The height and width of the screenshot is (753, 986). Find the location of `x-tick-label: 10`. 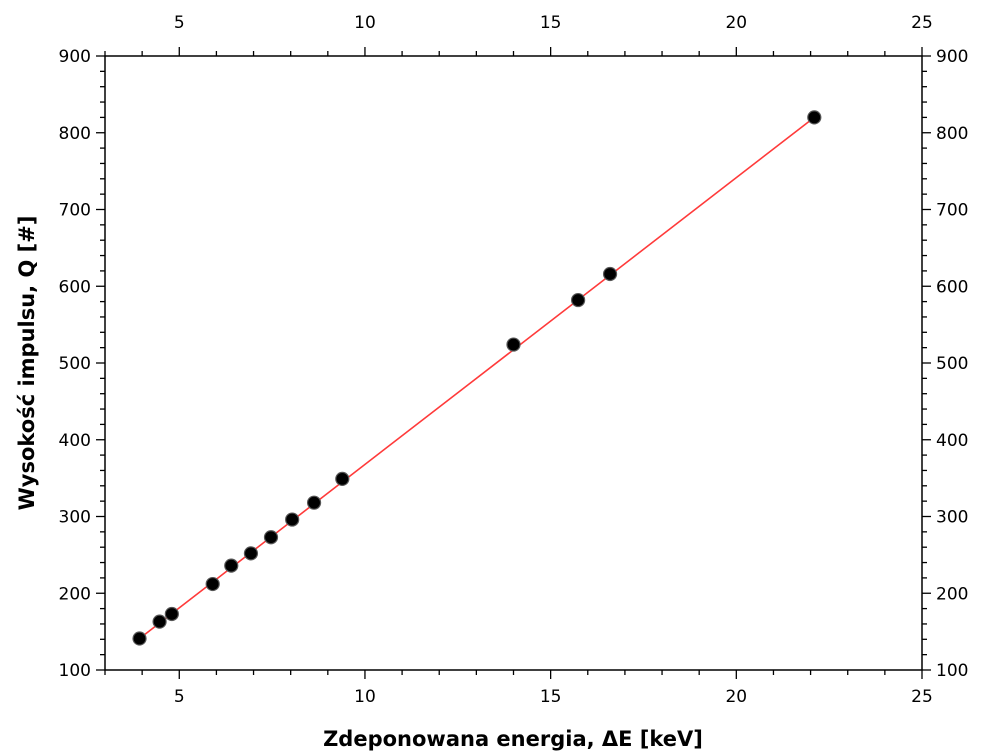

x-tick-label: 10 is located at coordinates (365, 697).